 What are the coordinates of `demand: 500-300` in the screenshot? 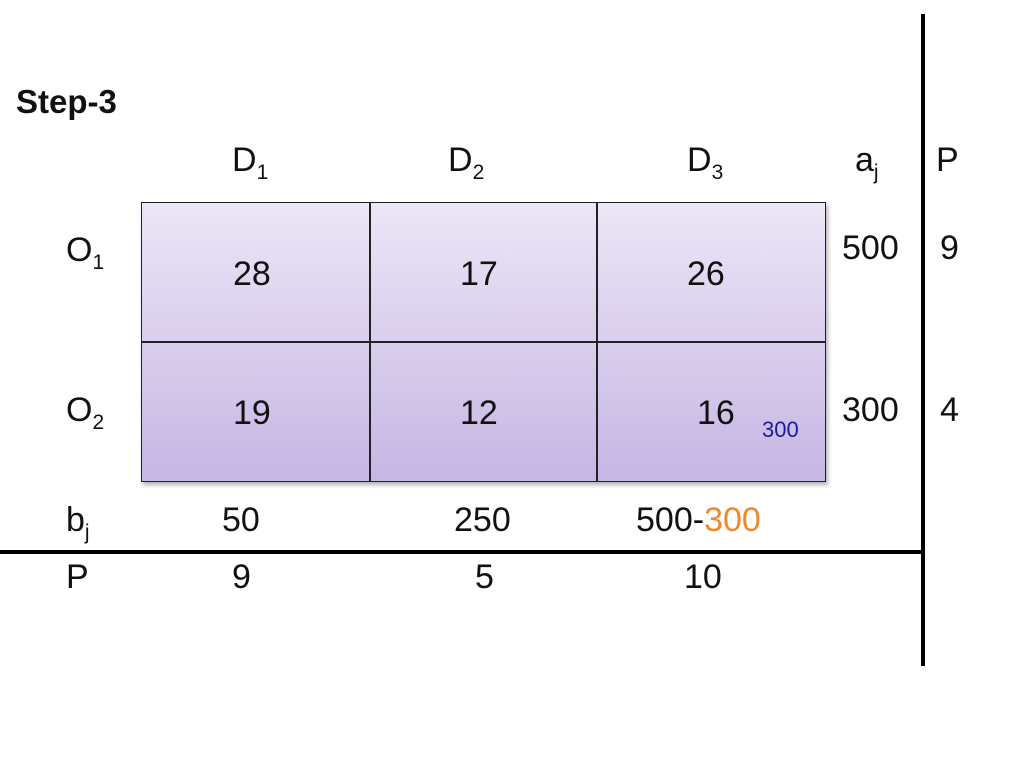 It's located at (698, 520).